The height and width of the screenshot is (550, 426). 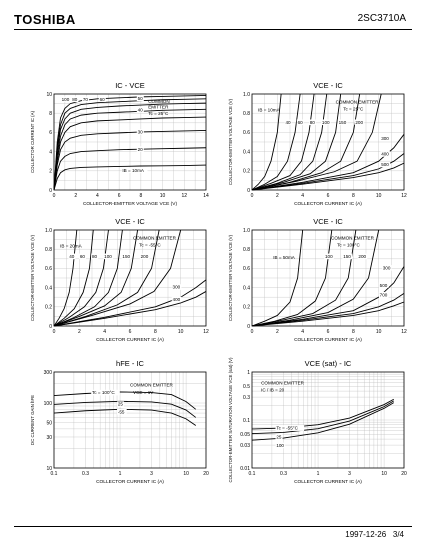 I want to click on footer-date-page: 1997-12-26 3/4, so click(x=374, y=534).